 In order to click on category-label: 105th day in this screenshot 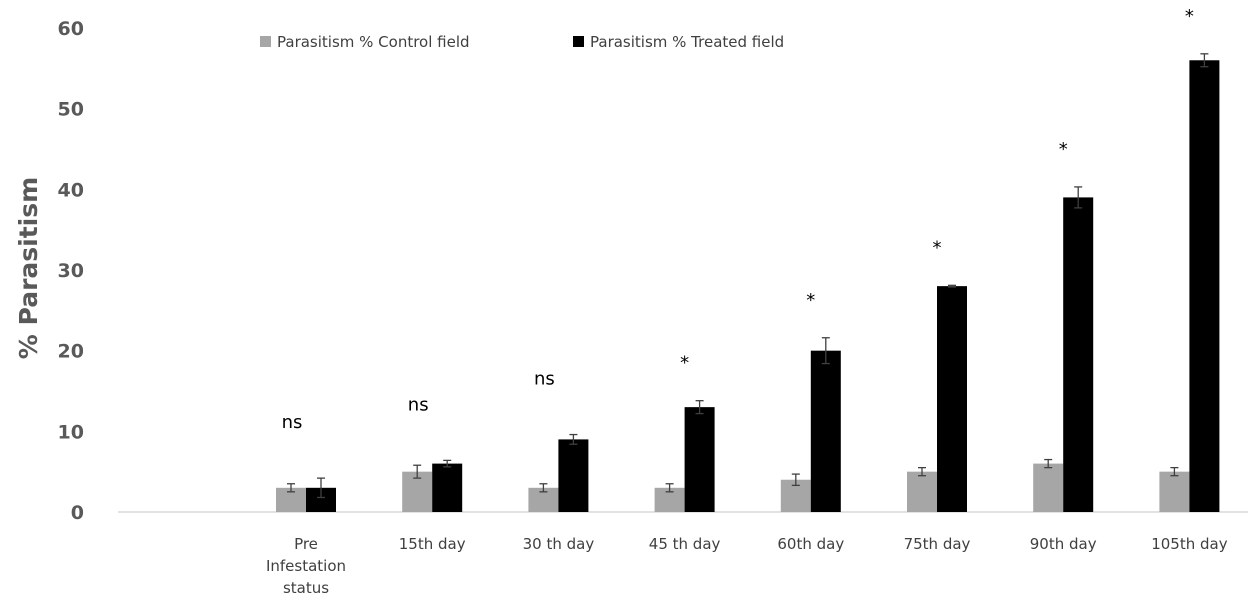, I will do `click(1189, 544)`.